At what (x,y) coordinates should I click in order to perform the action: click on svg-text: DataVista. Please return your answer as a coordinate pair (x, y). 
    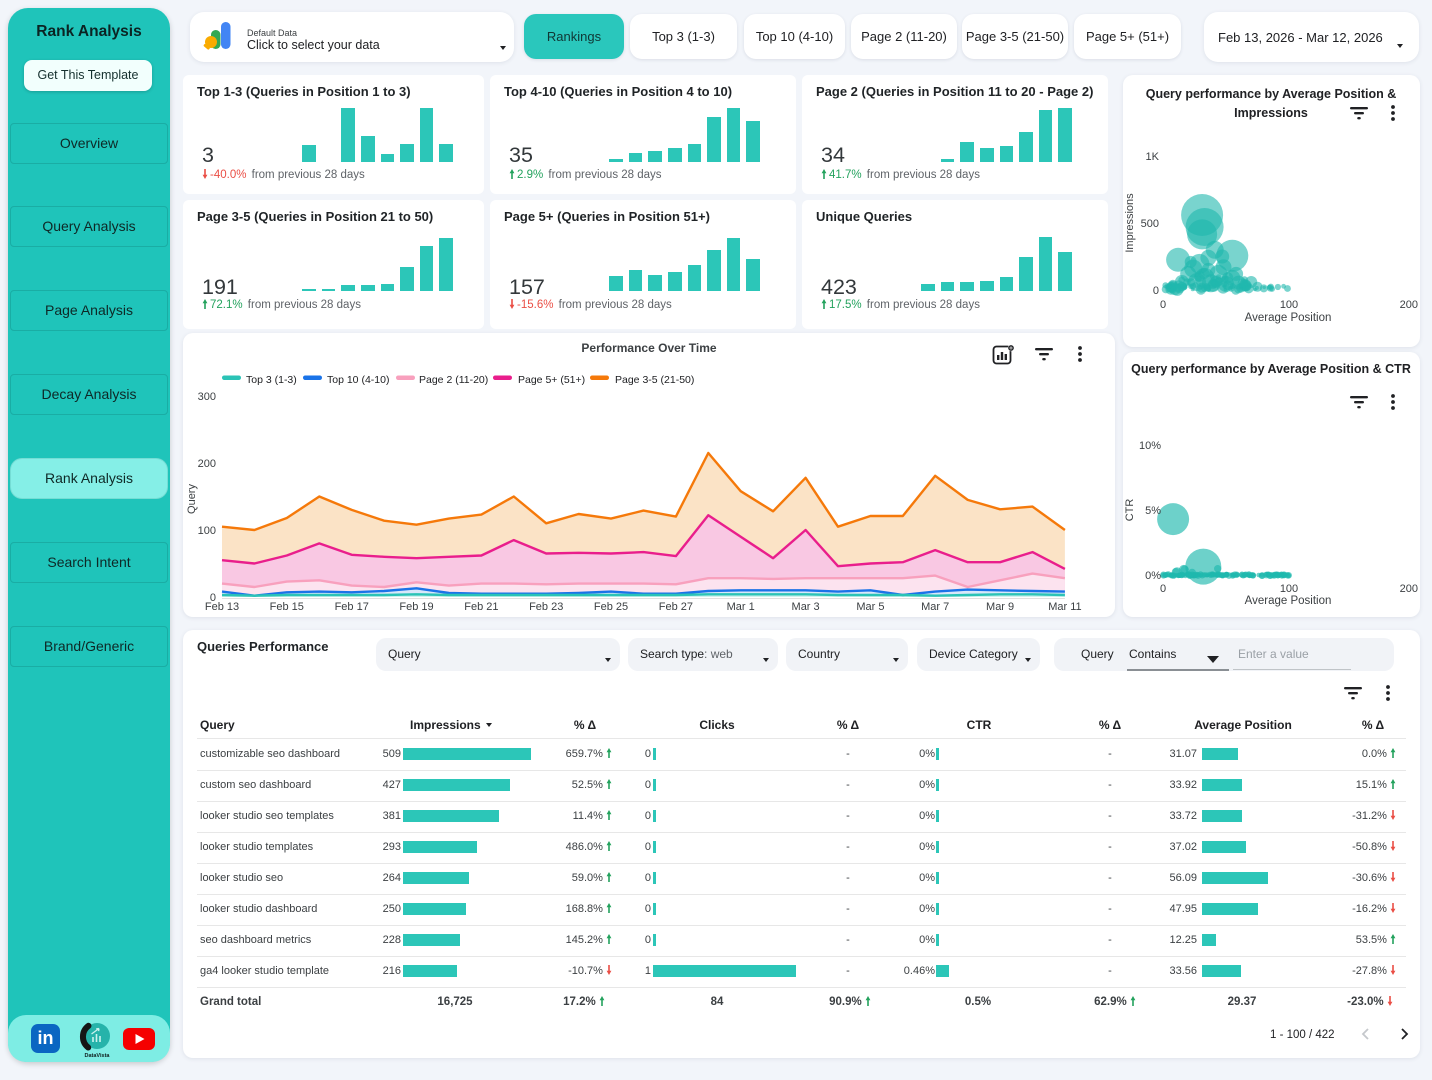
    Looking at the image, I should click on (98, 1056).